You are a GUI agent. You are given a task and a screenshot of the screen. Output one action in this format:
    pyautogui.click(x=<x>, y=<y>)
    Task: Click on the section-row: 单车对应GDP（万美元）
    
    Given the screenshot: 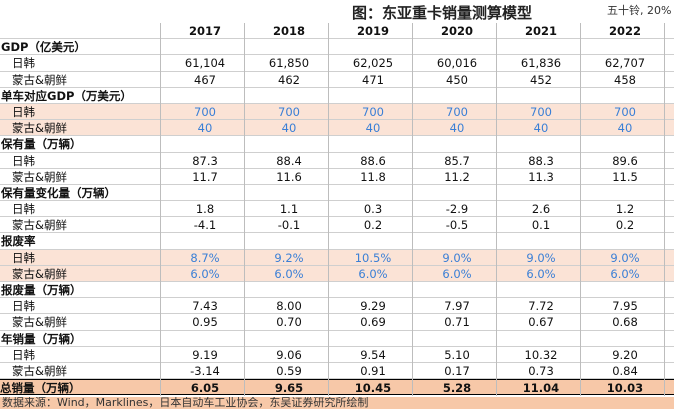 What is the action you would take?
    pyautogui.click(x=337, y=96)
    